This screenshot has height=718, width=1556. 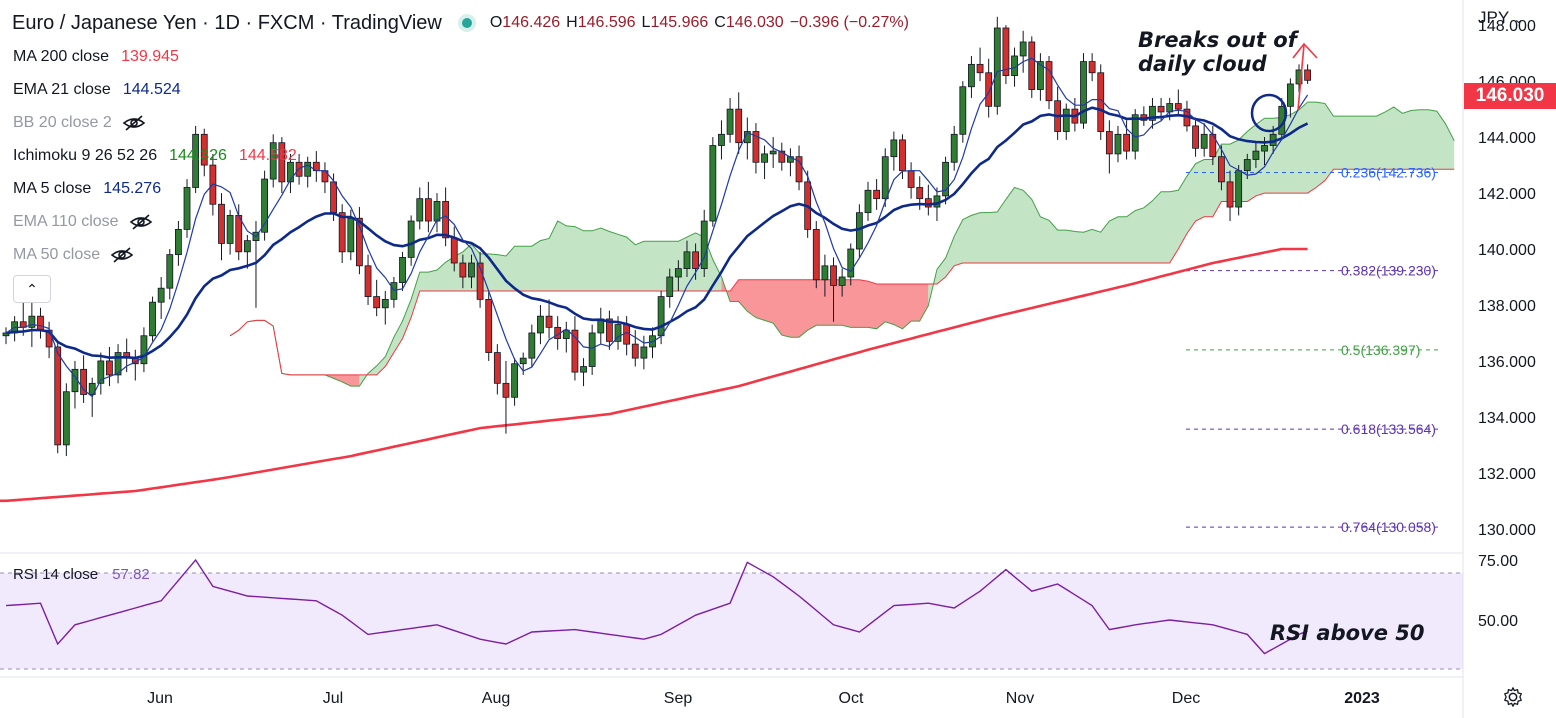 I want to click on gear-icon, so click(x=1513, y=697).